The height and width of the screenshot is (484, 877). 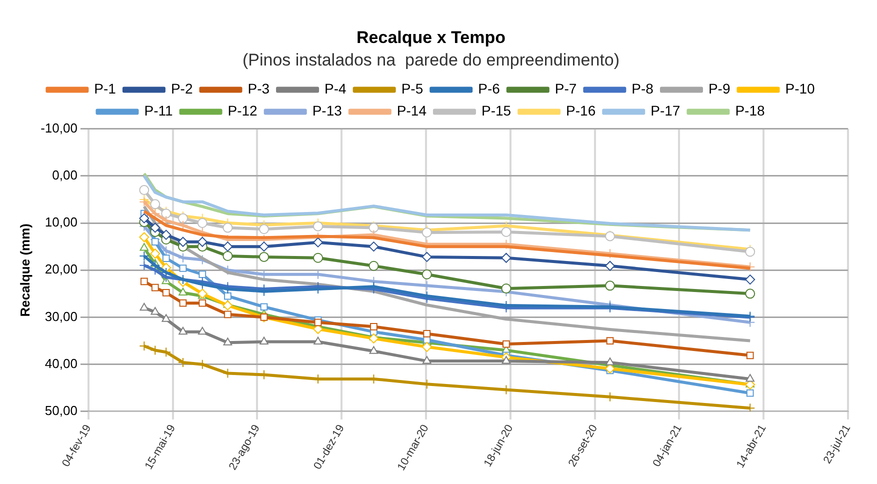 I want to click on legend-label: P-6, so click(x=489, y=88).